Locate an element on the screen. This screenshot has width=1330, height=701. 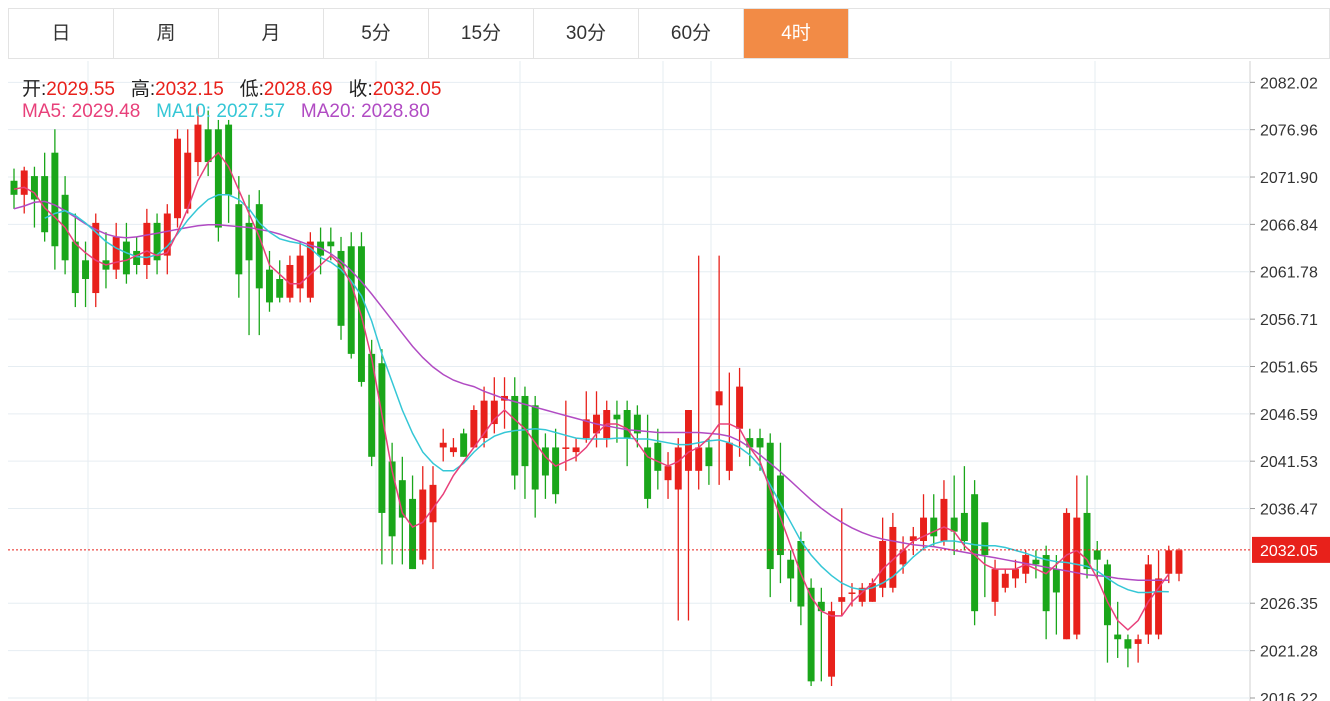
open-value: 2029.55 is located at coordinates (80, 89).